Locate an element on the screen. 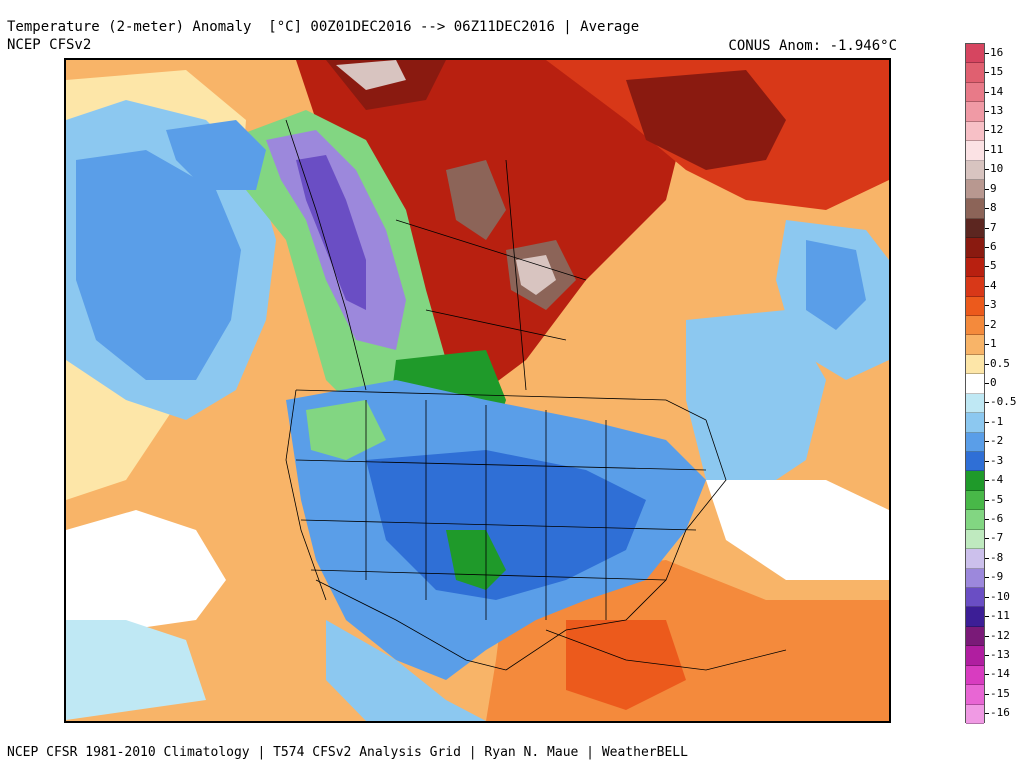 This screenshot has width=1024, height=768. quebec-pale-anomaly is located at coordinates (536, 275).